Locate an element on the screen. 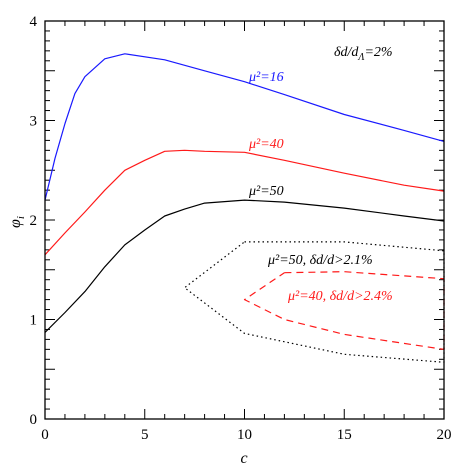  x-tick-label: 10 is located at coordinates (244, 435).